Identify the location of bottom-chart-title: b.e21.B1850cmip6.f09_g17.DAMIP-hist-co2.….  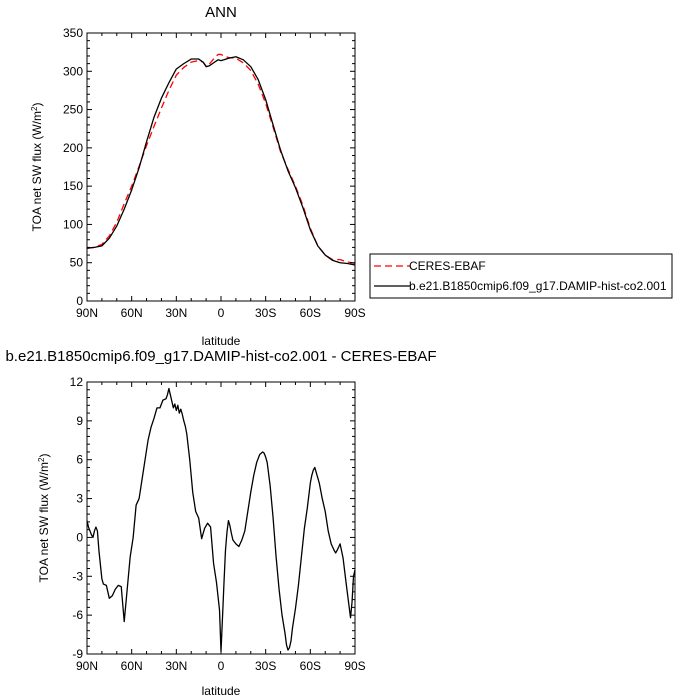
(220, 356).